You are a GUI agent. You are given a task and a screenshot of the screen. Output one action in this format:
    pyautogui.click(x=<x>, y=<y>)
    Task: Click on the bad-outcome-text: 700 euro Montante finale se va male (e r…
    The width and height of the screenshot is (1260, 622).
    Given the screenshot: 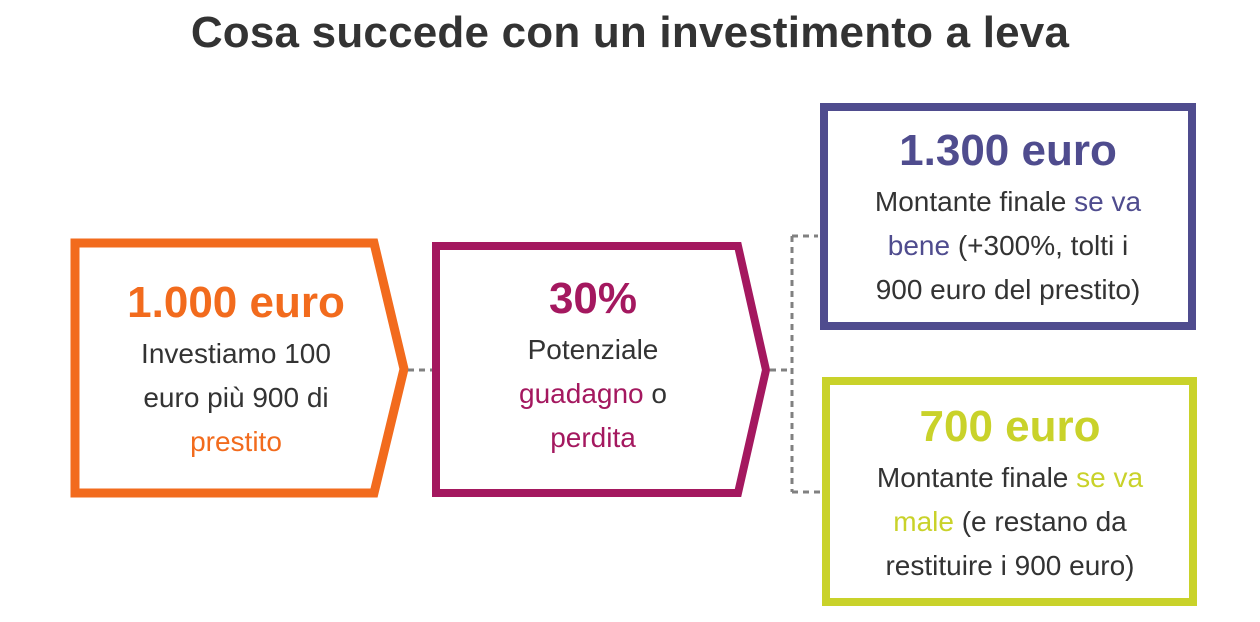 What is the action you would take?
    pyautogui.click(x=1010, y=493)
    